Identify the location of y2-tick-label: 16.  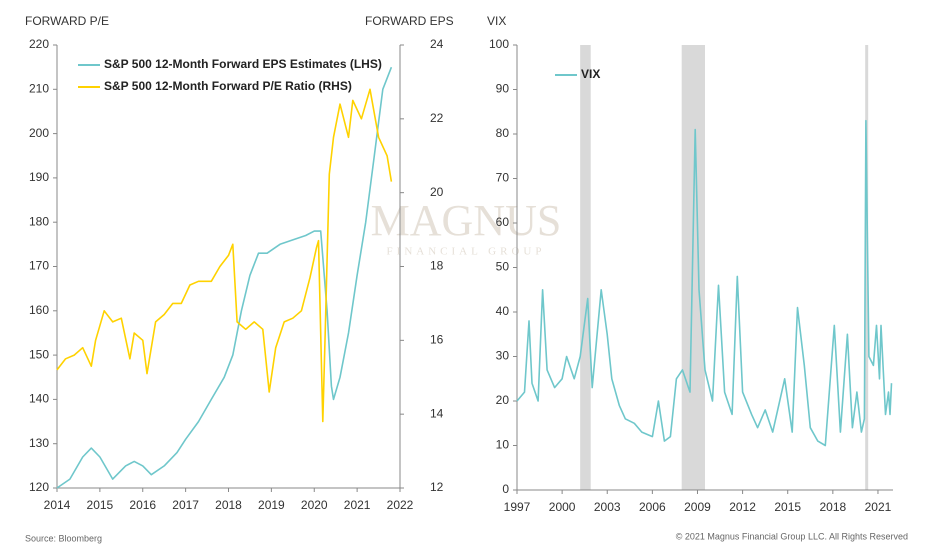
(437, 340).